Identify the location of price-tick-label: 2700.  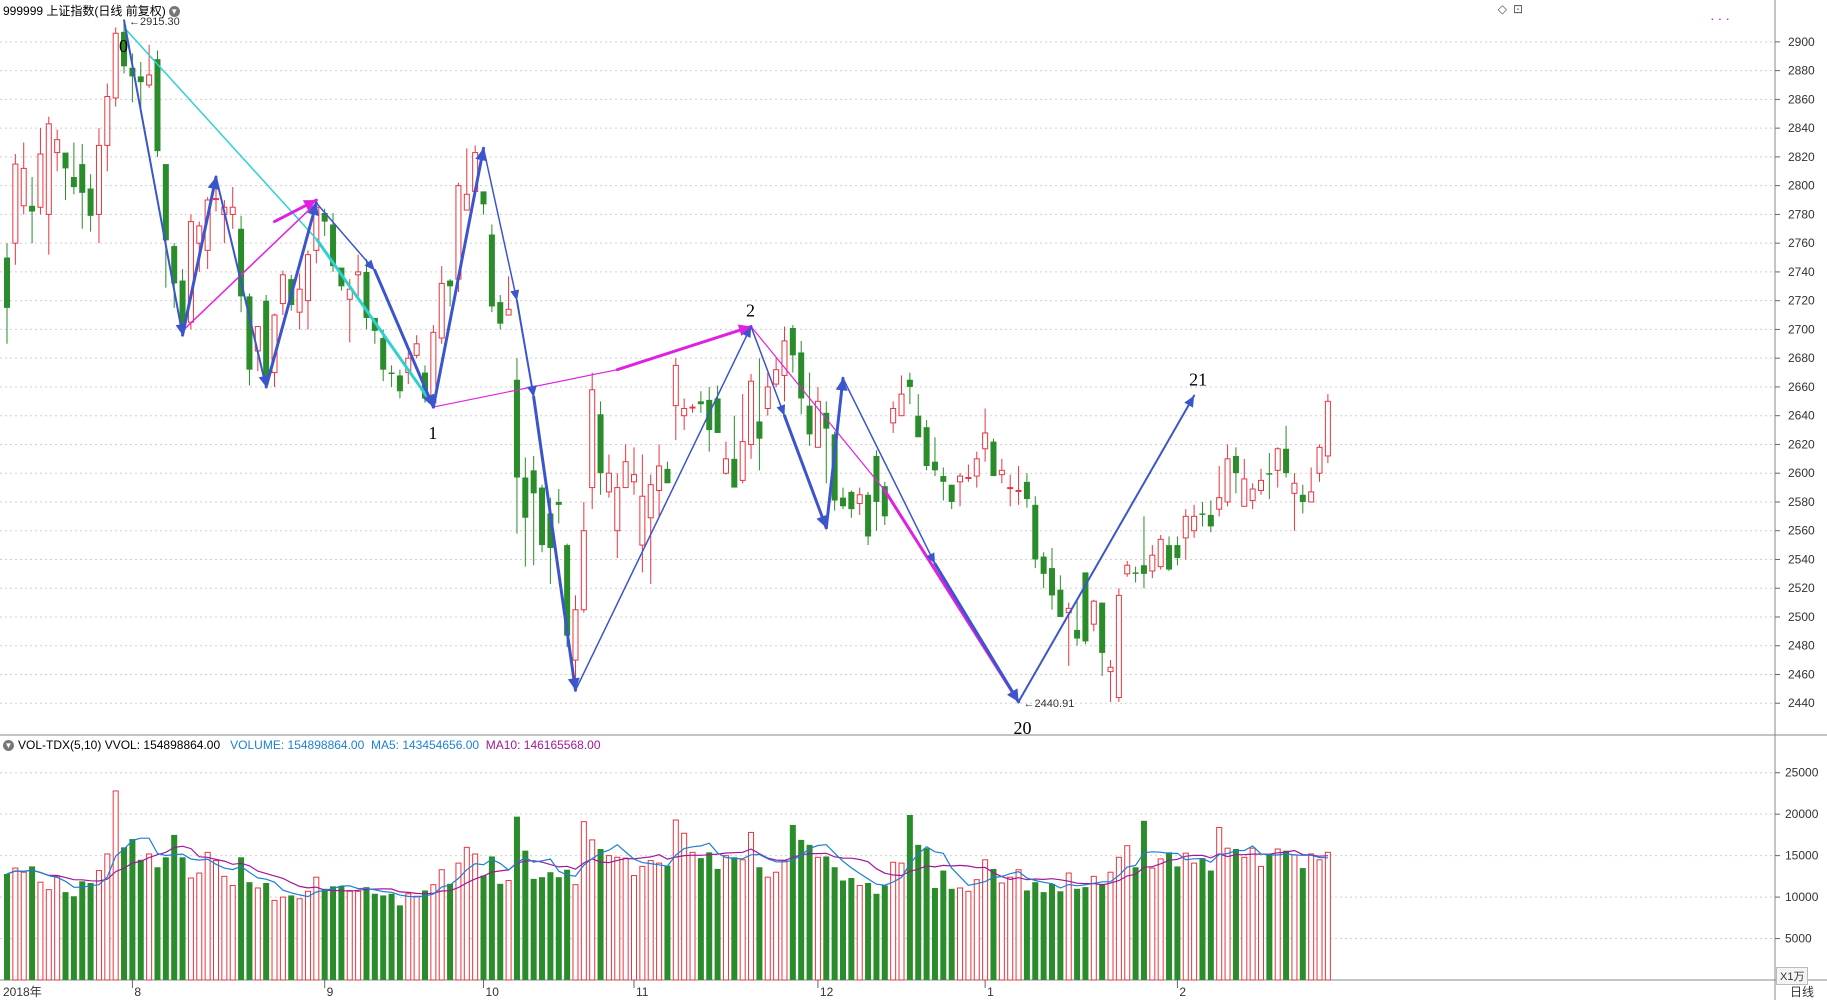
(1801, 329).